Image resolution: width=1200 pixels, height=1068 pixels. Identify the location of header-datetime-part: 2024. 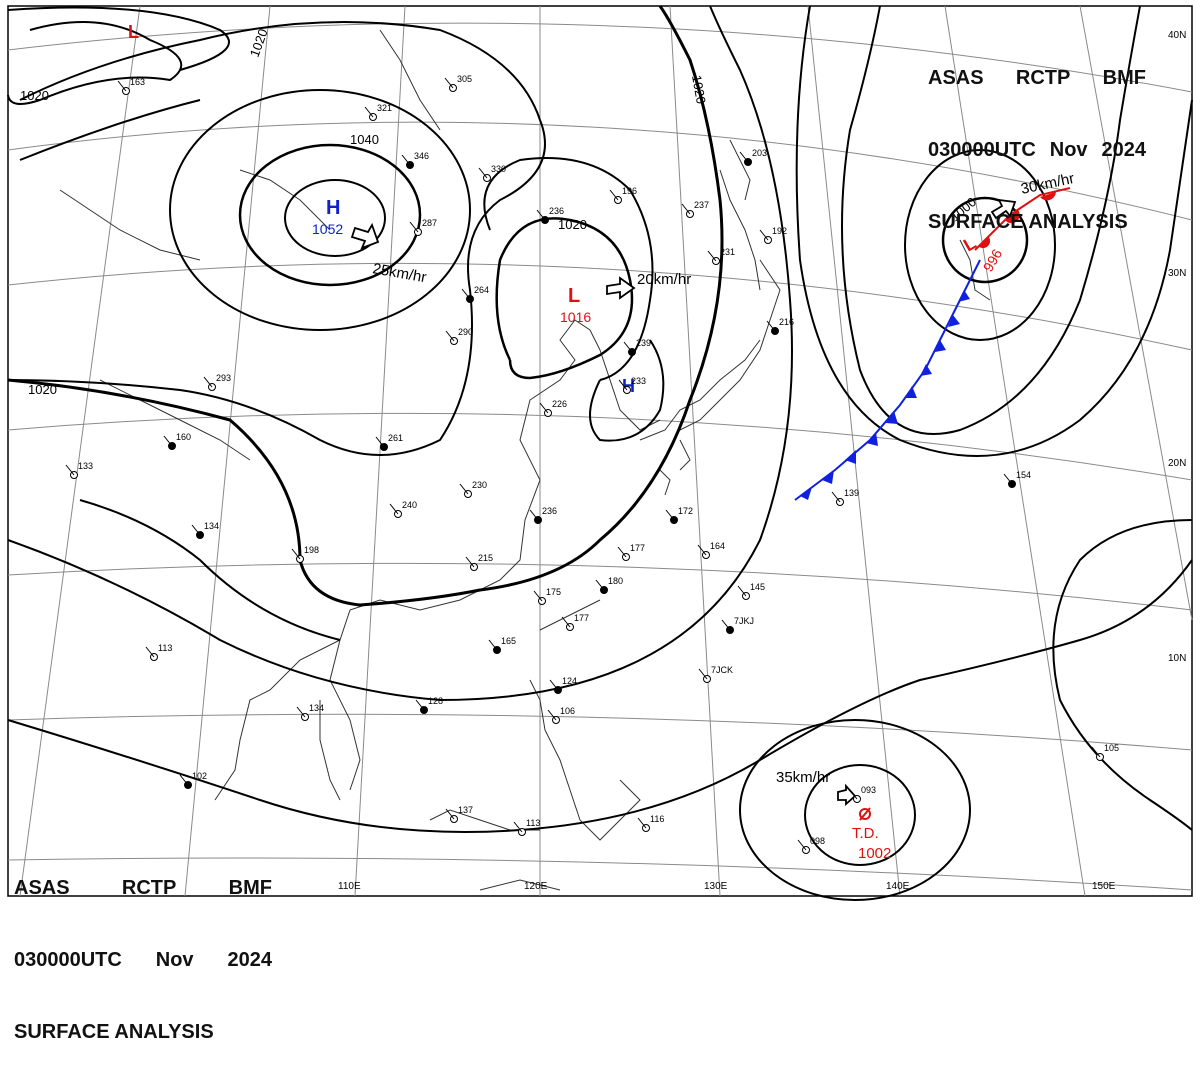
(249, 960).